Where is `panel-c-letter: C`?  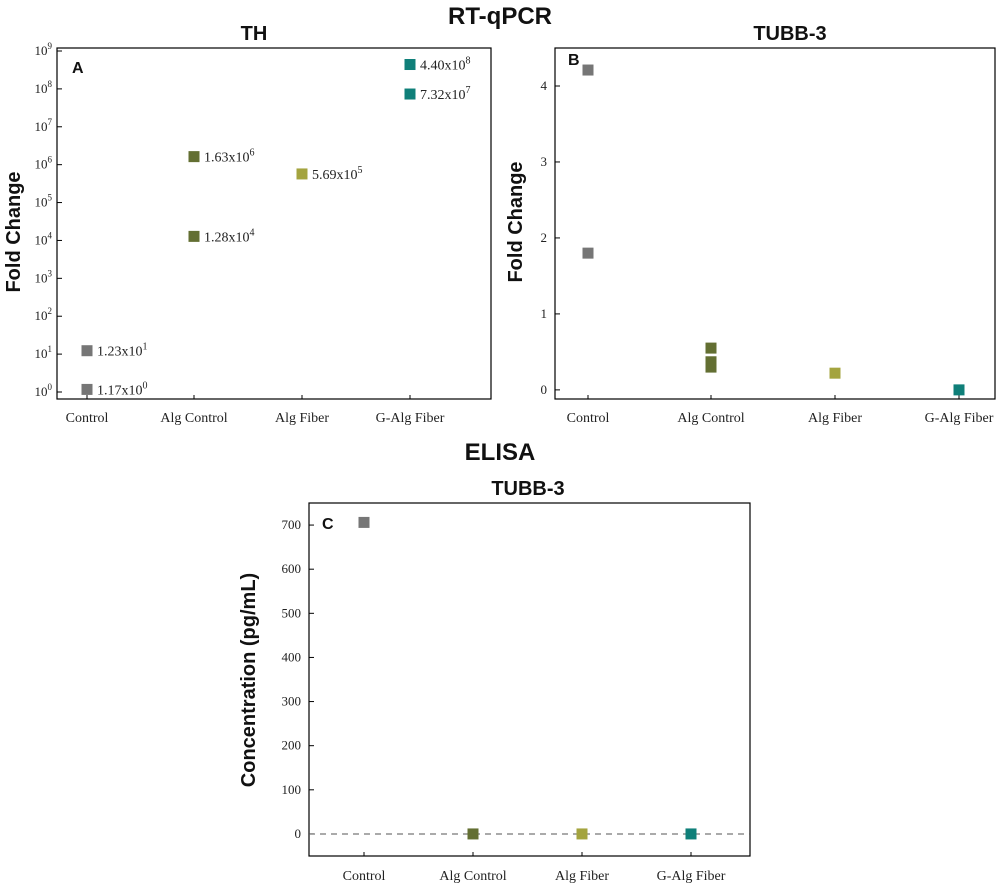
panel-c-letter: C is located at coordinates (328, 524).